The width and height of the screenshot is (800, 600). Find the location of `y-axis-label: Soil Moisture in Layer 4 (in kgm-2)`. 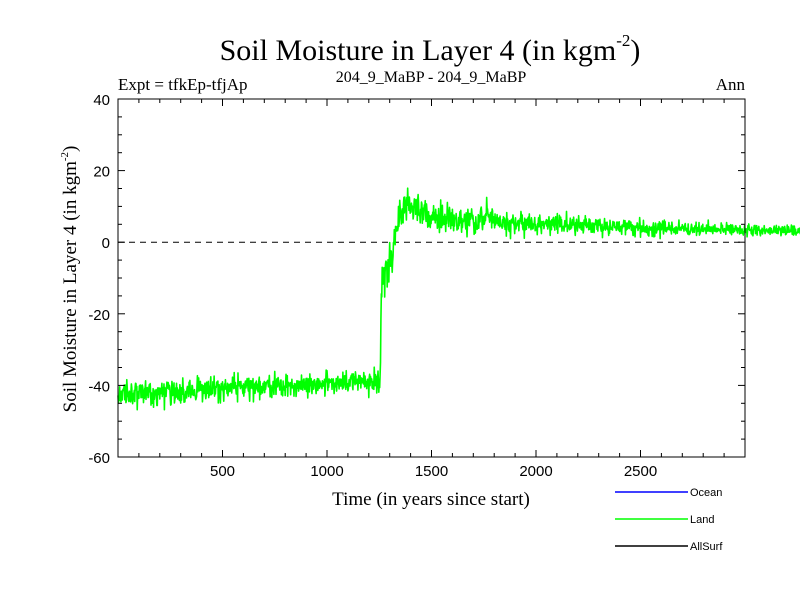

y-axis-label: Soil Moisture in Layer 4 (in kgm-2) is located at coordinates (70, 279).